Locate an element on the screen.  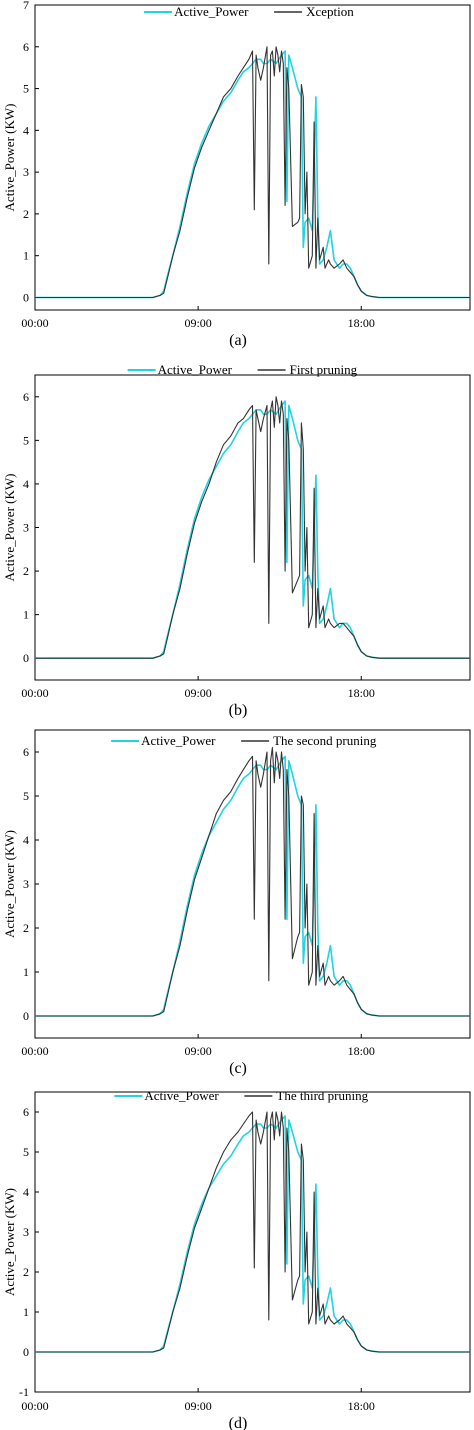
y-tick-label: -1 is located at coordinates (24, 1392).